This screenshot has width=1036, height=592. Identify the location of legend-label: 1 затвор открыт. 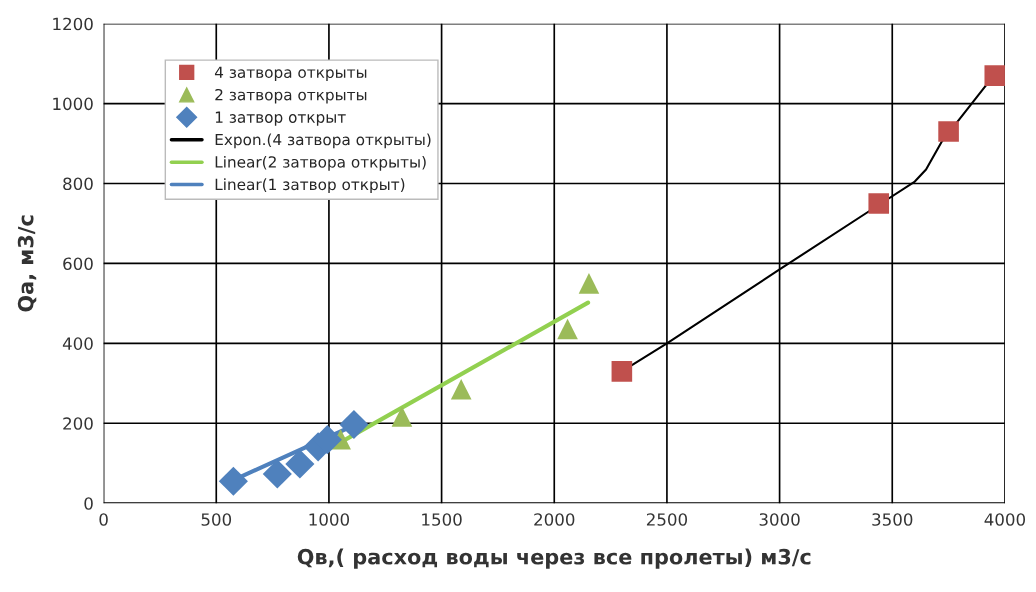
(280, 118).